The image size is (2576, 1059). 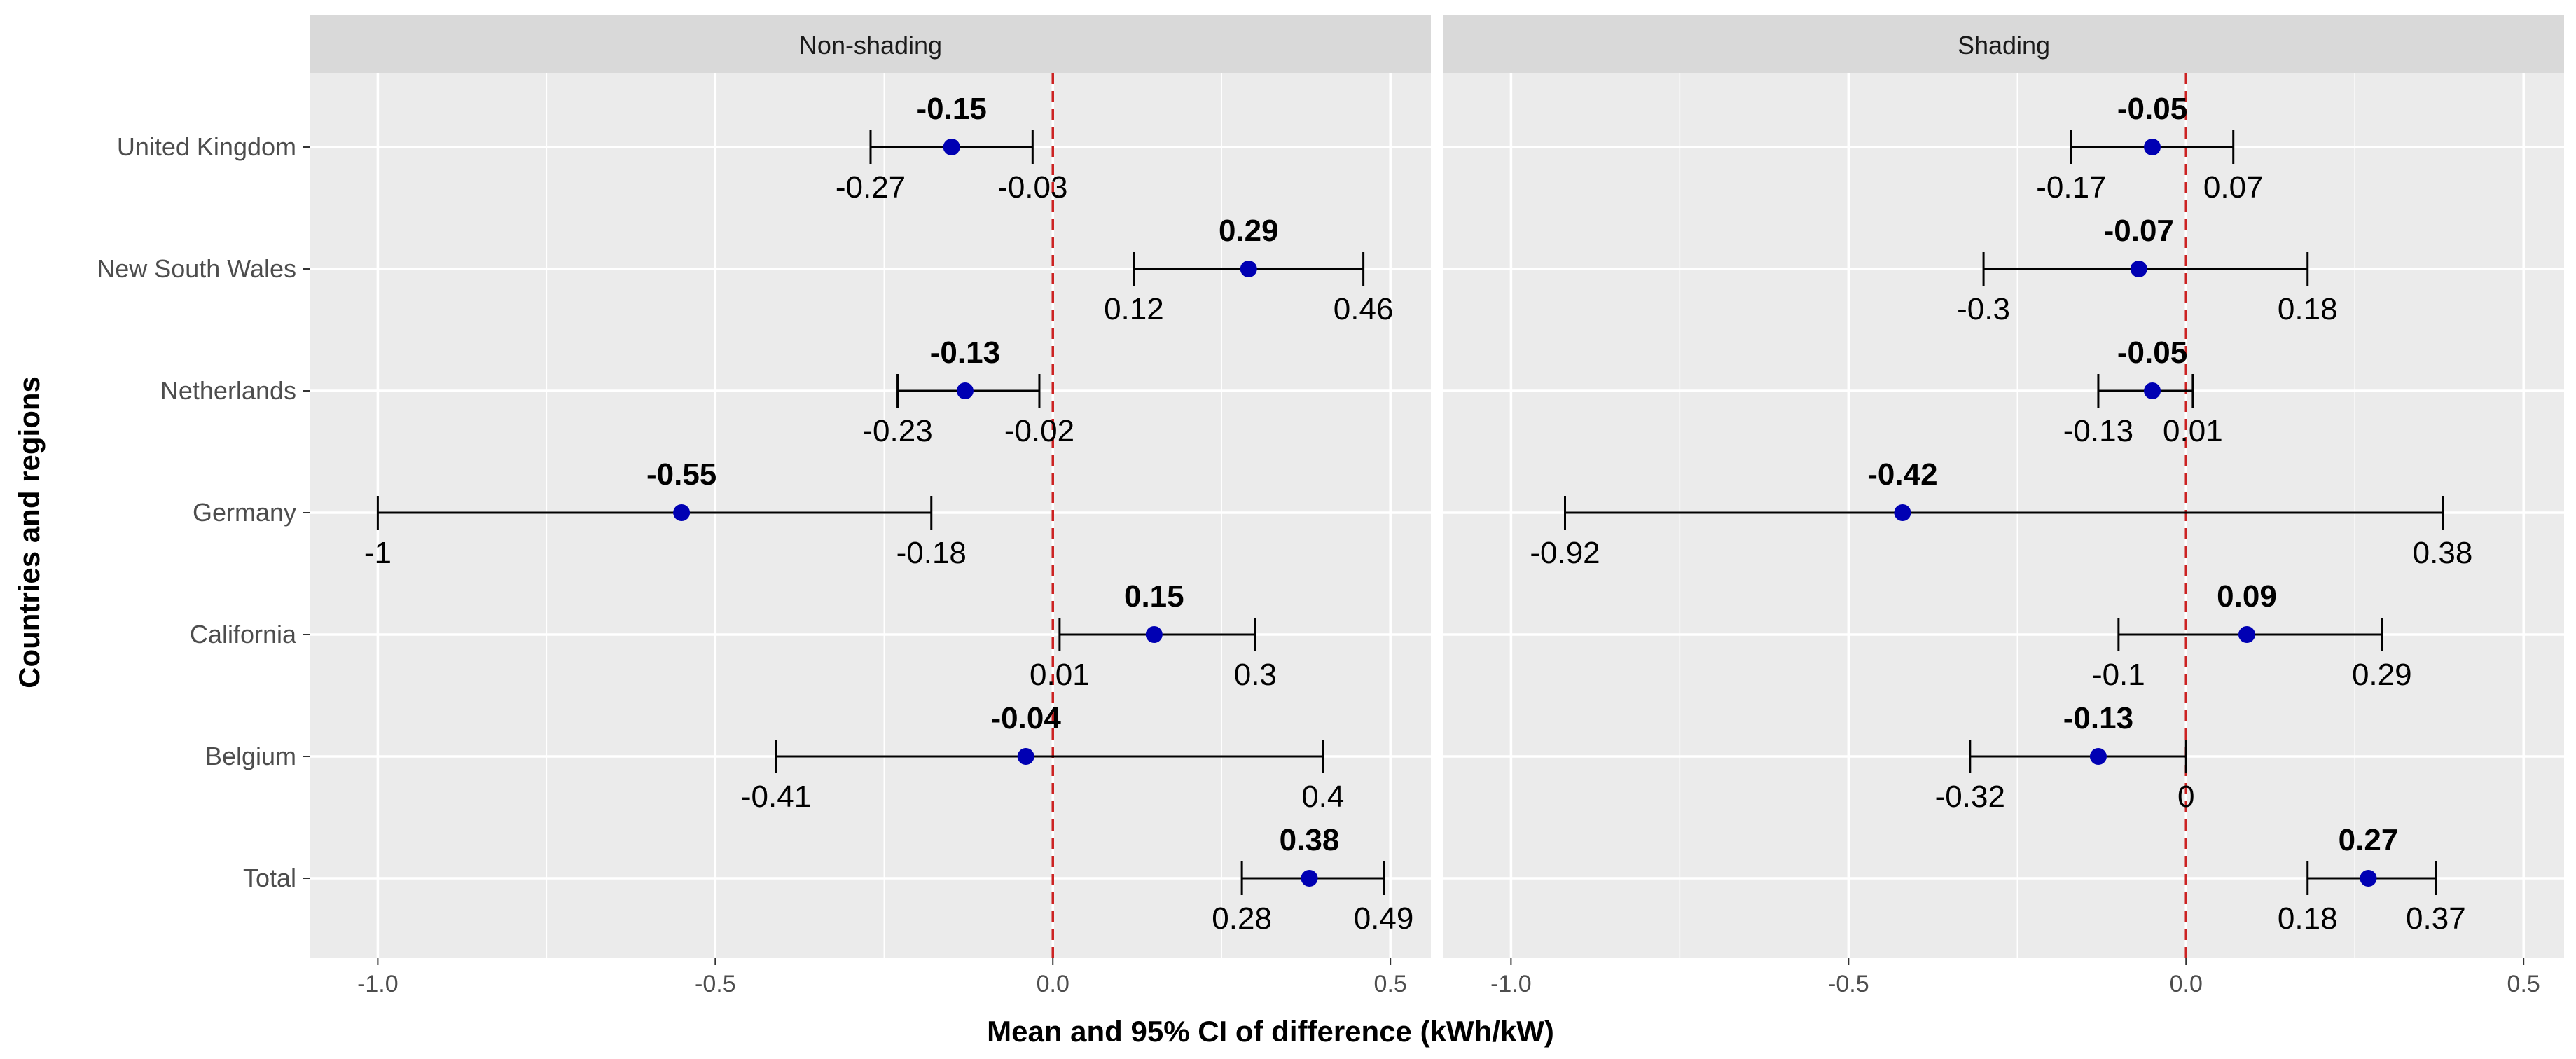 What do you see at coordinates (1322, 797) in the screenshot?
I see `ci-upper-label-belgium: 0.4` at bounding box center [1322, 797].